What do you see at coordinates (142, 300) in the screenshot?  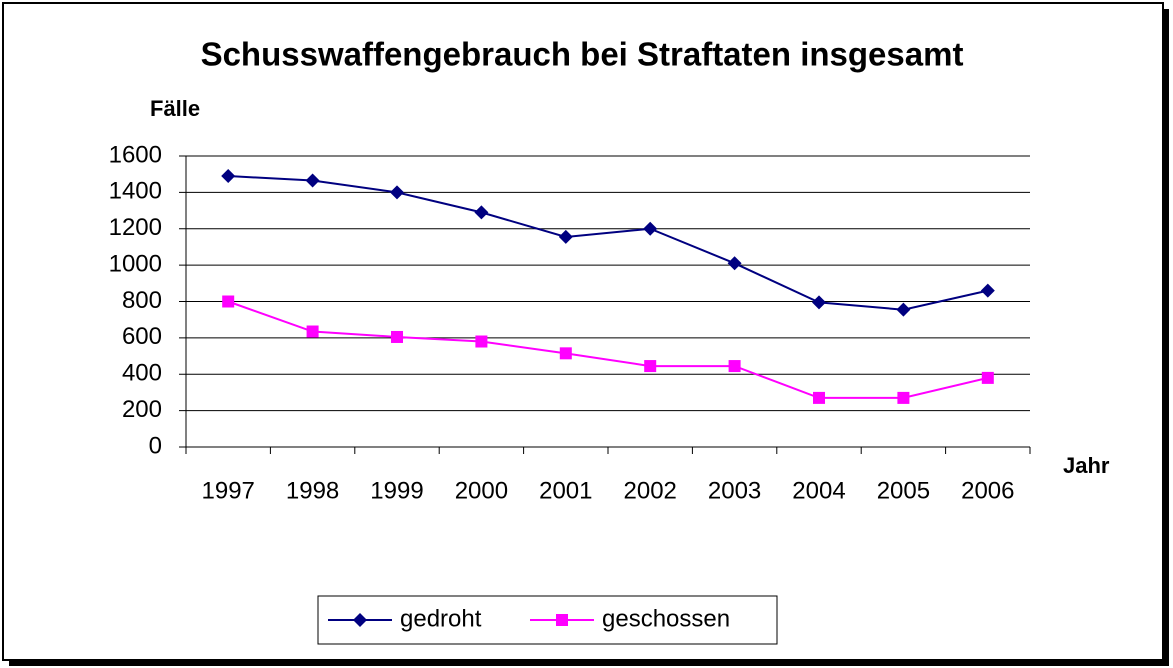 I see `y-tick-label: 800` at bounding box center [142, 300].